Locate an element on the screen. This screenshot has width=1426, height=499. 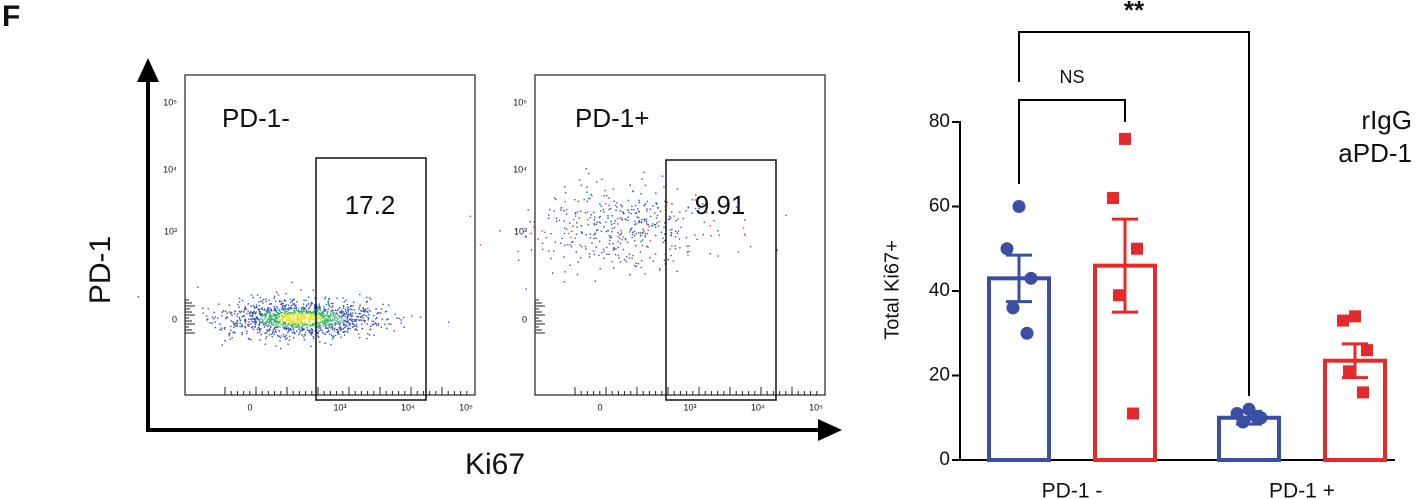
y-tick-label: 10³ is located at coordinates (520, 231).